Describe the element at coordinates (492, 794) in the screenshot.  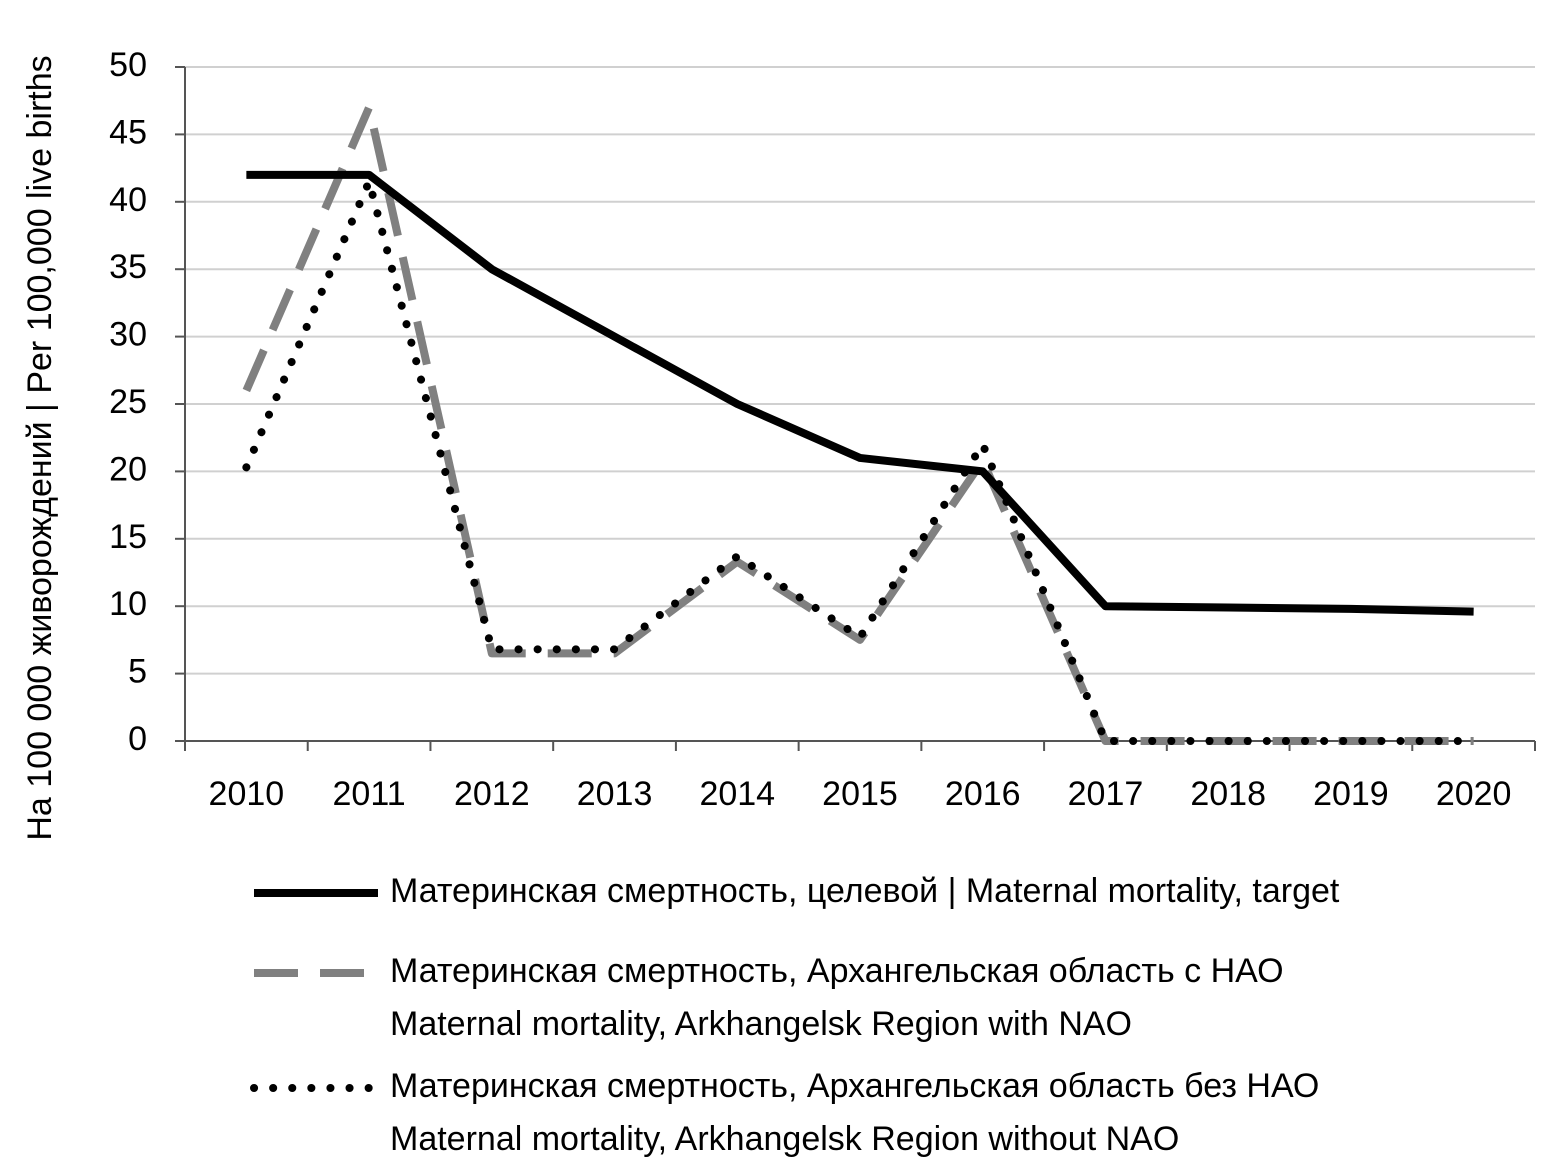
I see `x-tick-label: 2012` at that location.